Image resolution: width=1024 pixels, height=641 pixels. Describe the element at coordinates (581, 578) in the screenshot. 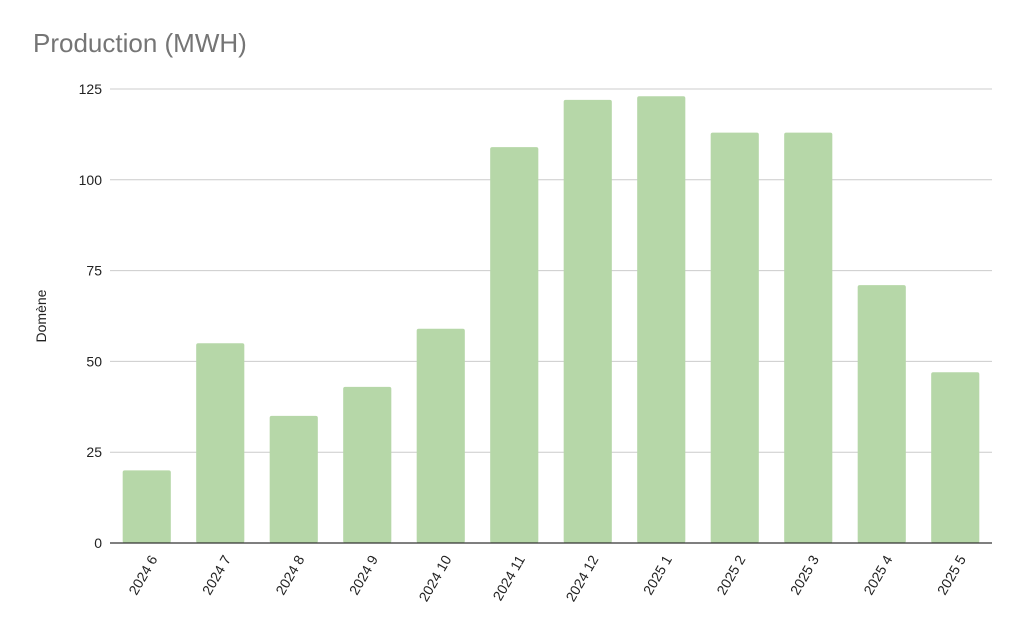

I see `x-tick-label: 2024 12` at that location.